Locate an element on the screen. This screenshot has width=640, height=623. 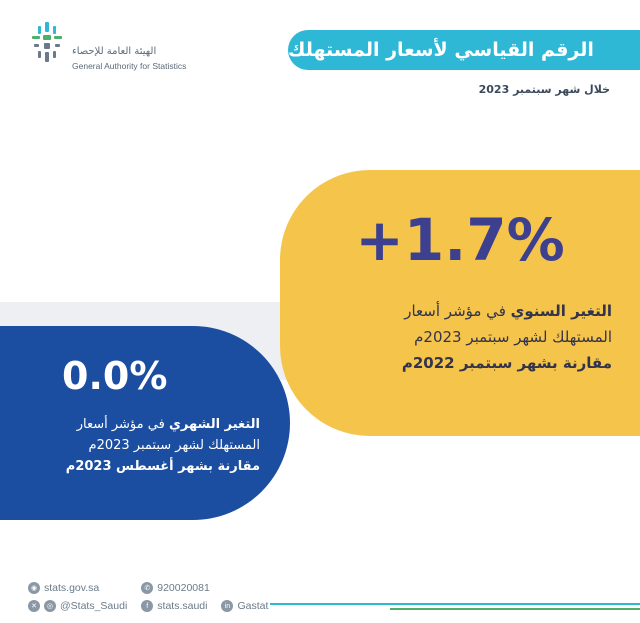
instagram-icon: ◎ is located at coordinates (50, 606).